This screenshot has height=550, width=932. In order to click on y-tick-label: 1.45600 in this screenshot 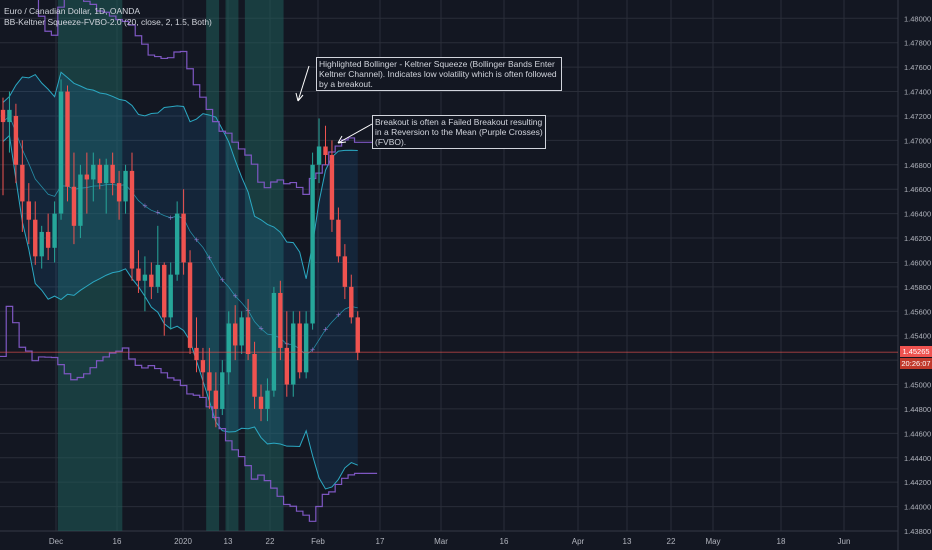, I will do `click(917, 311)`.